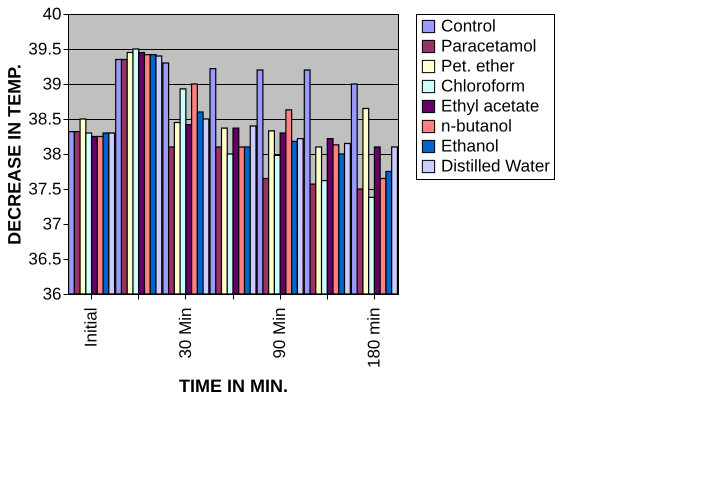  I want to click on legend-label: Paracetamol, so click(488, 46).